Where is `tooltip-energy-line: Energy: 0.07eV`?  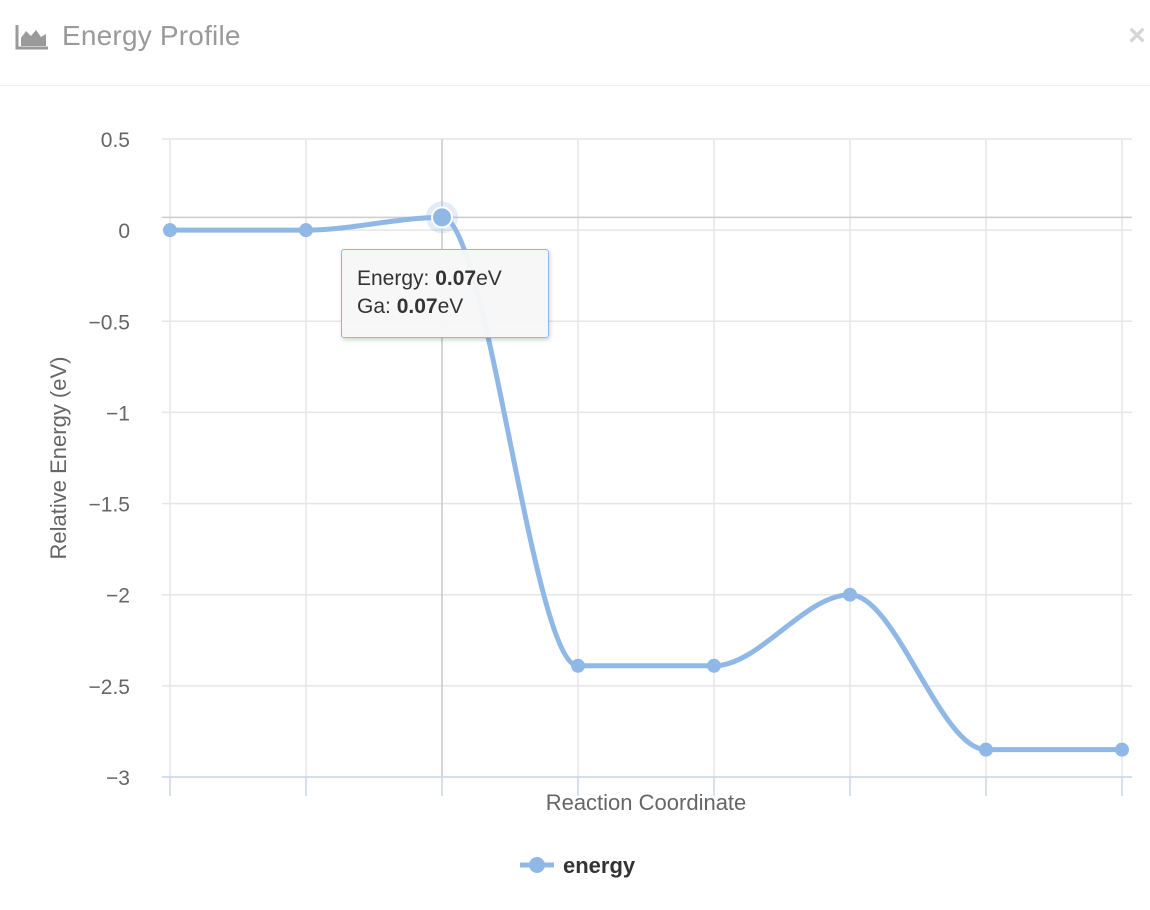
tooltip-energy-line: Energy: 0.07eV is located at coordinates (452, 279).